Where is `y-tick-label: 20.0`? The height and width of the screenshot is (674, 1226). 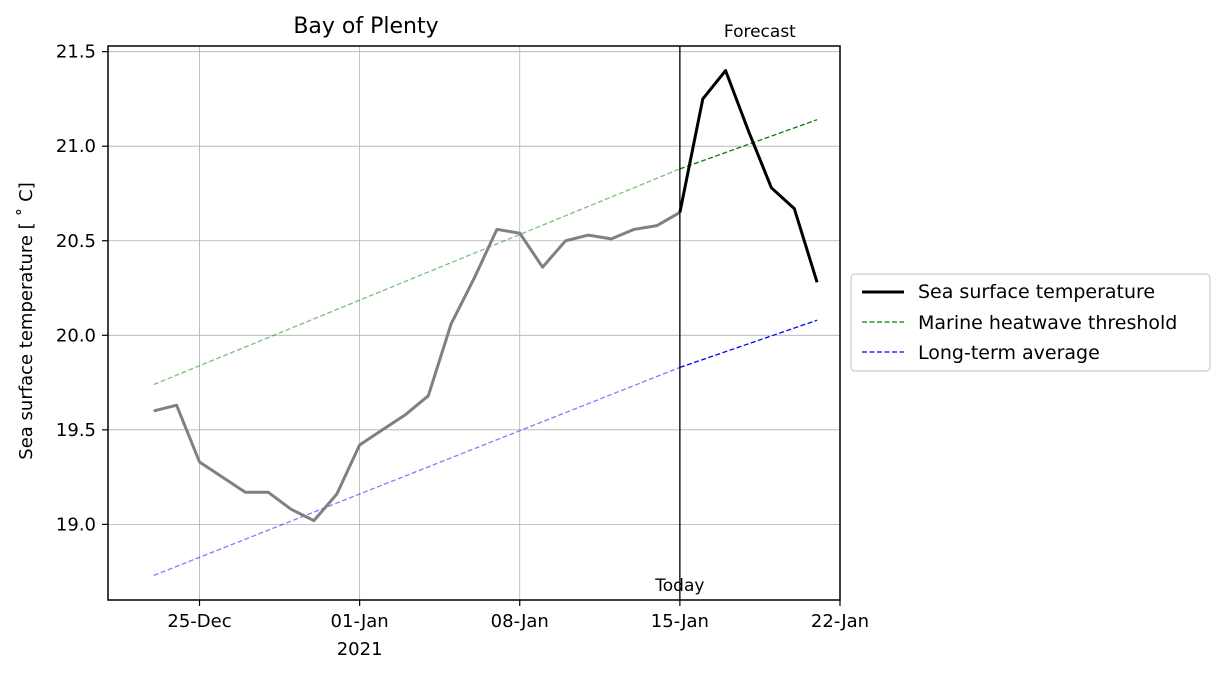 y-tick-label: 20.0 is located at coordinates (76, 335).